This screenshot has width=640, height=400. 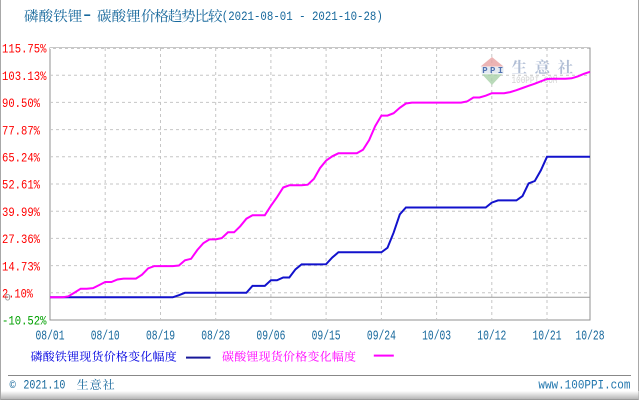 What do you see at coordinates (326, 337) in the screenshot?
I see `svg-text: 09/15` at bounding box center [326, 337].